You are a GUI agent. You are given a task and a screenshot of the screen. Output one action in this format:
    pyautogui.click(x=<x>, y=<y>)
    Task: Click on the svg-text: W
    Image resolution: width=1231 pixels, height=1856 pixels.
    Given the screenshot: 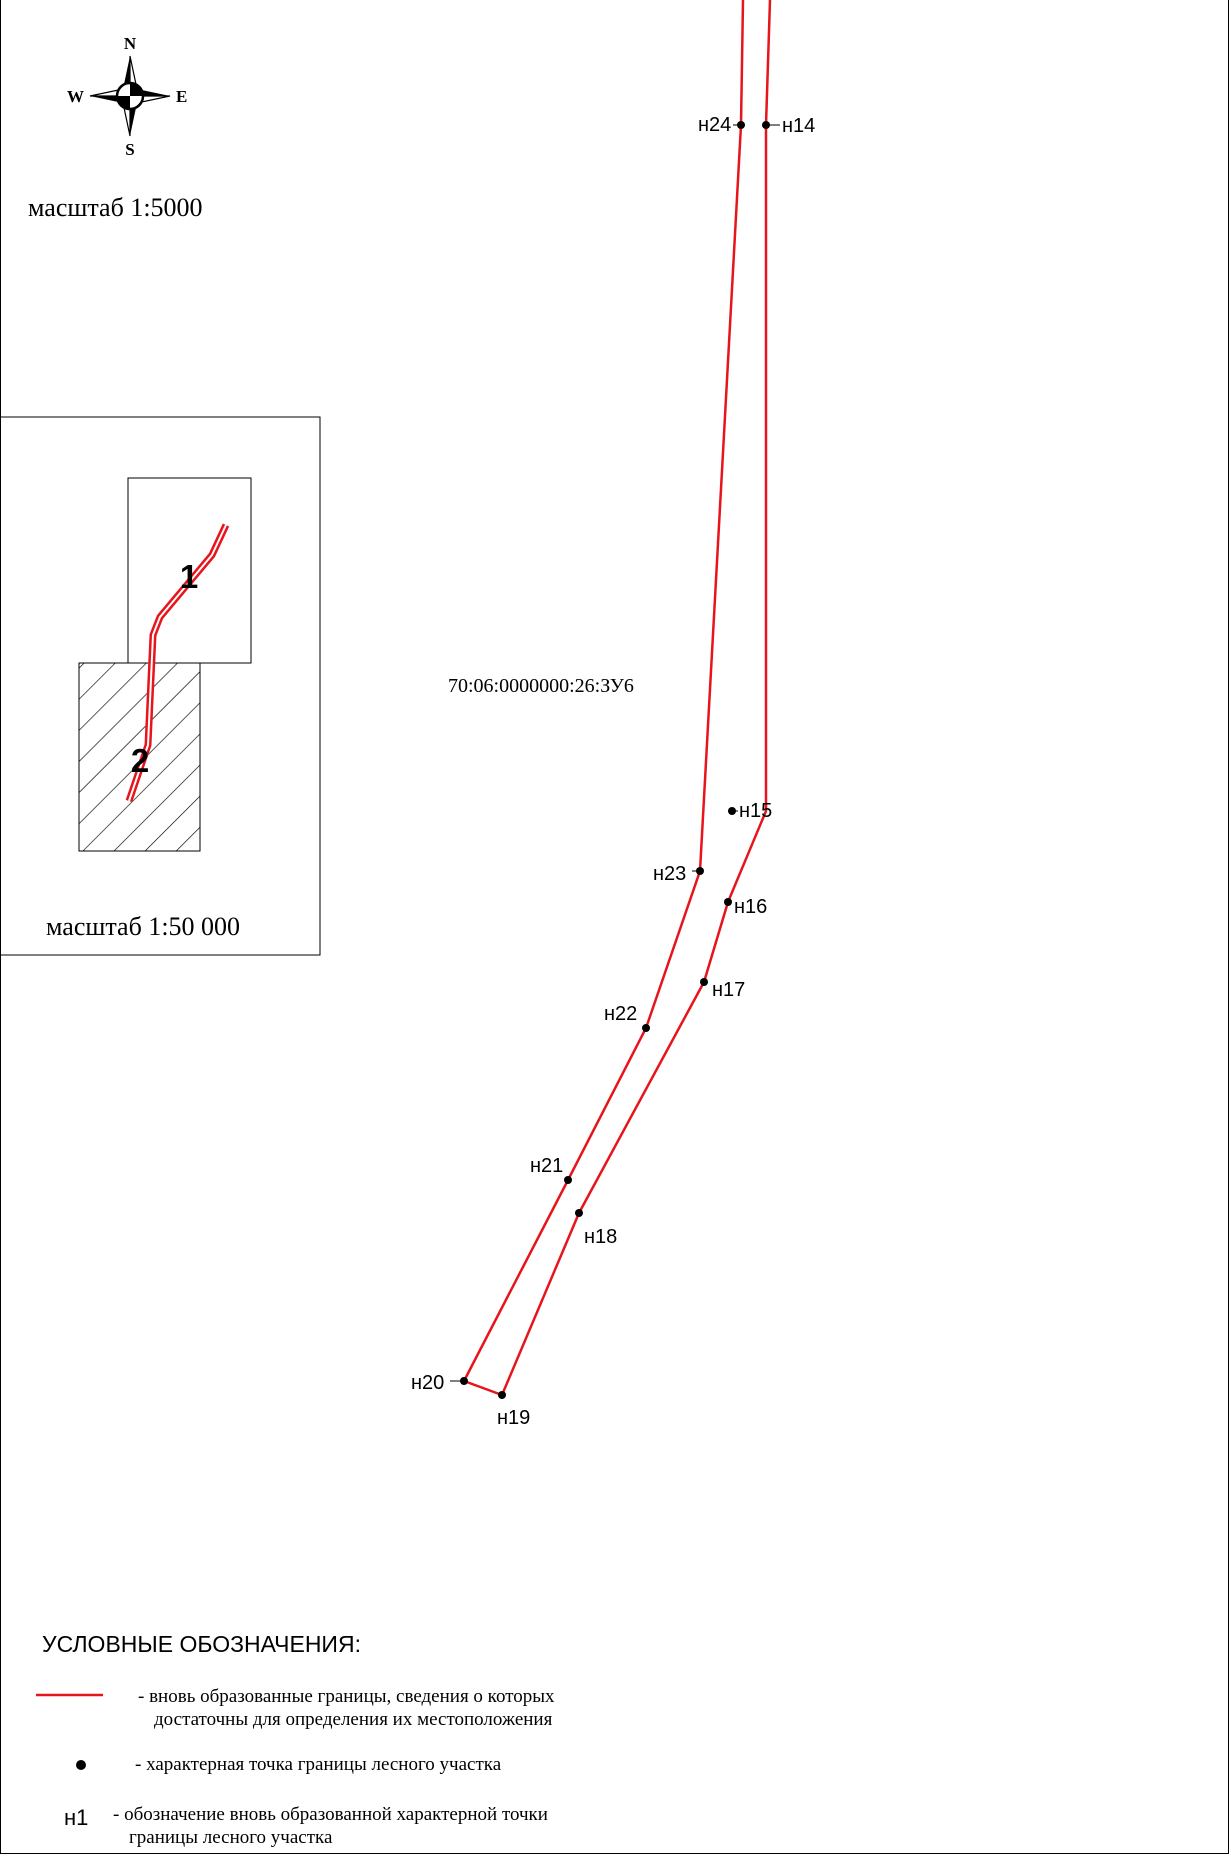 What is the action you would take?
    pyautogui.click(x=75, y=96)
    